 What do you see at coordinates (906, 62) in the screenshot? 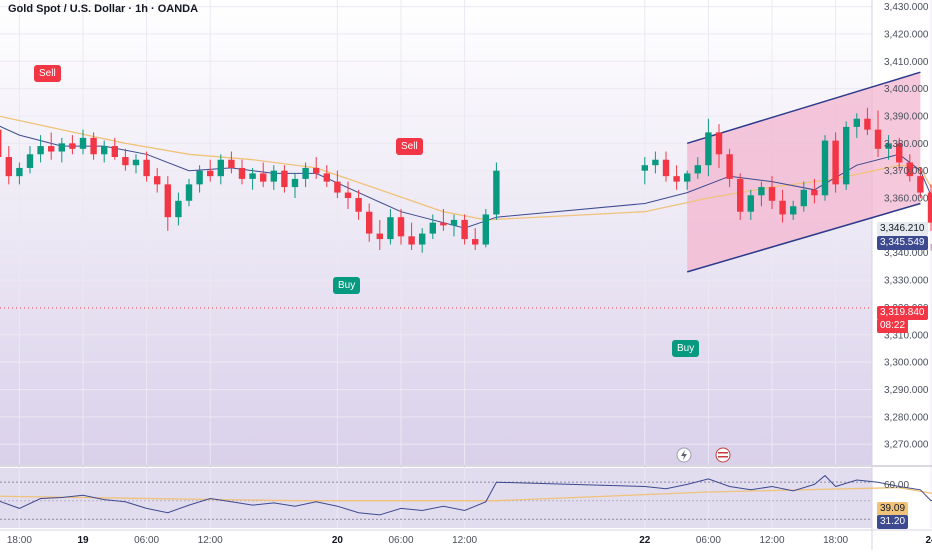
I see `price-axis-label: 3,410.000` at bounding box center [906, 62].